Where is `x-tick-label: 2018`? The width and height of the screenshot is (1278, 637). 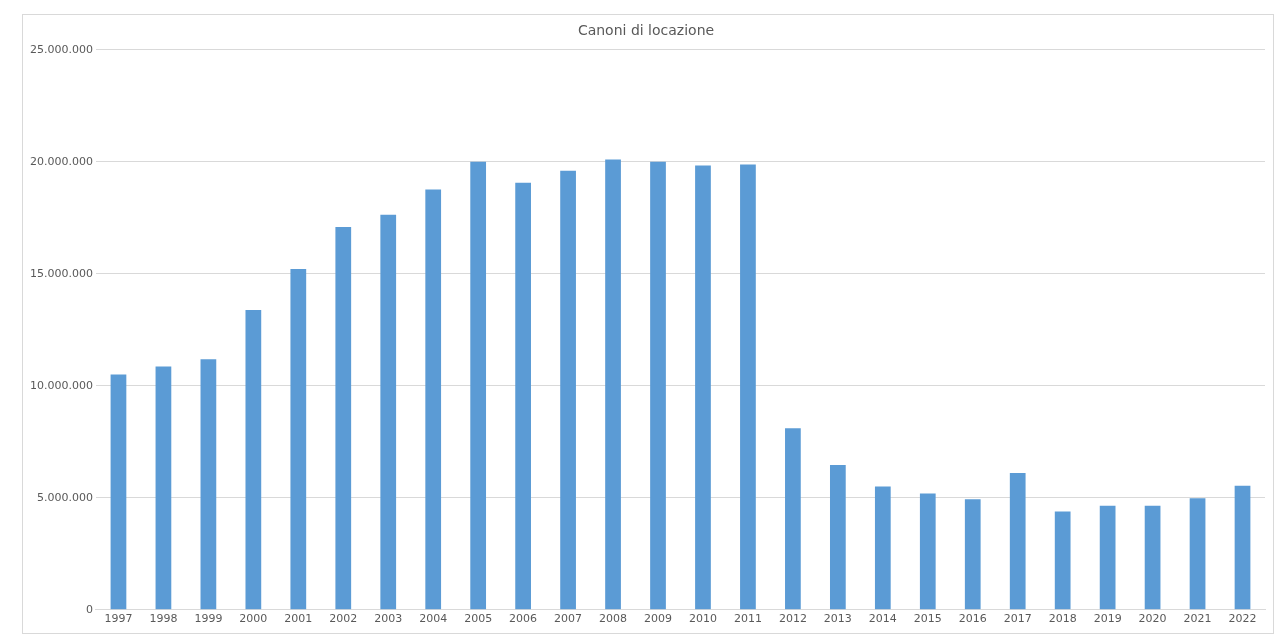
x-tick-label: 2018 is located at coordinates (1062, 619).